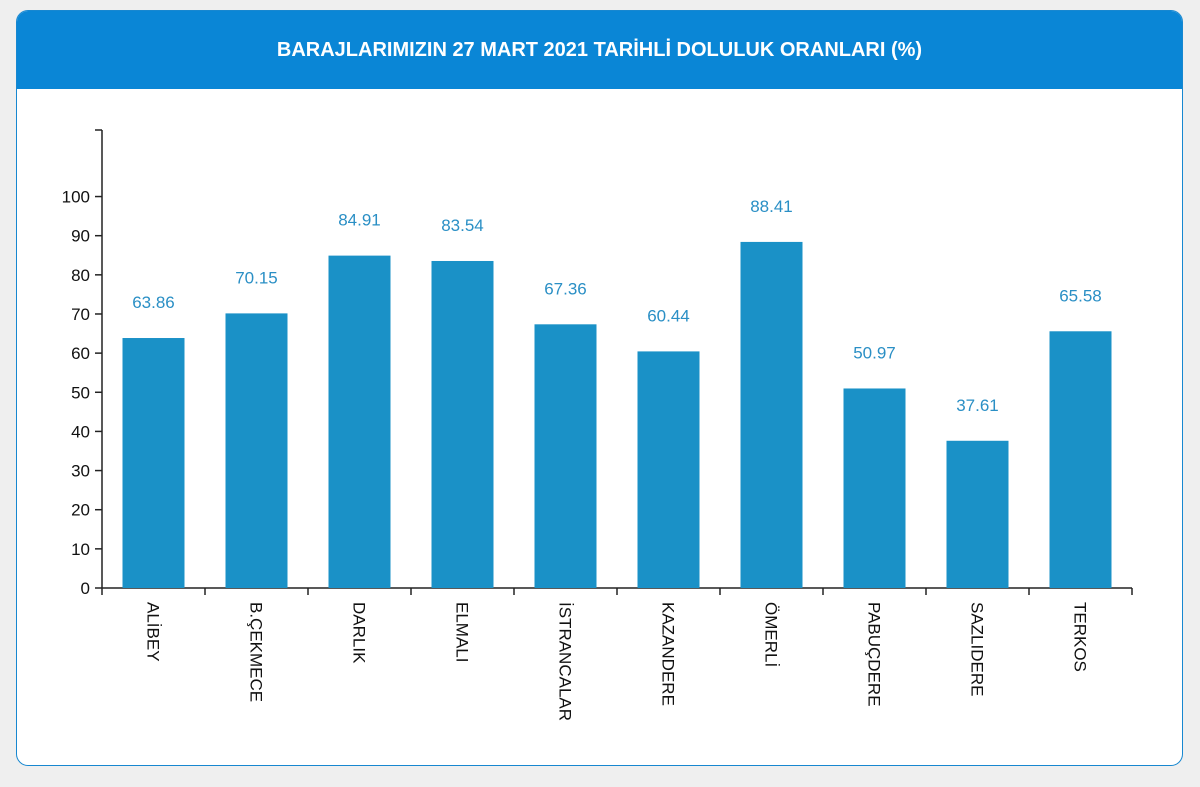 The image size is (1200, 787). I want to click on value-label: 37.61, so click(977, 405).